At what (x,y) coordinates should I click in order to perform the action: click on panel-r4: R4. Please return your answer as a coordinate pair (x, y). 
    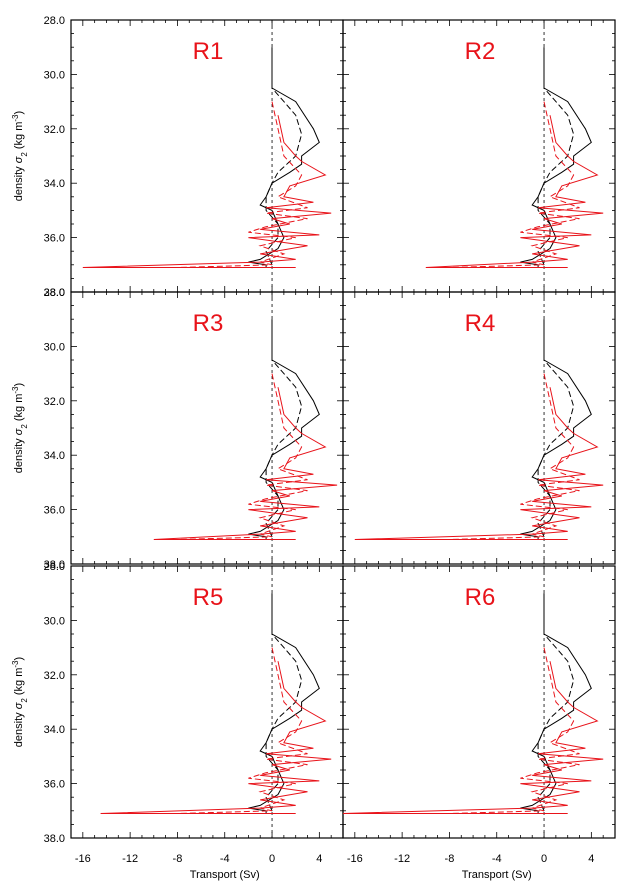
    Looking at the image, I should click on (479, 428).